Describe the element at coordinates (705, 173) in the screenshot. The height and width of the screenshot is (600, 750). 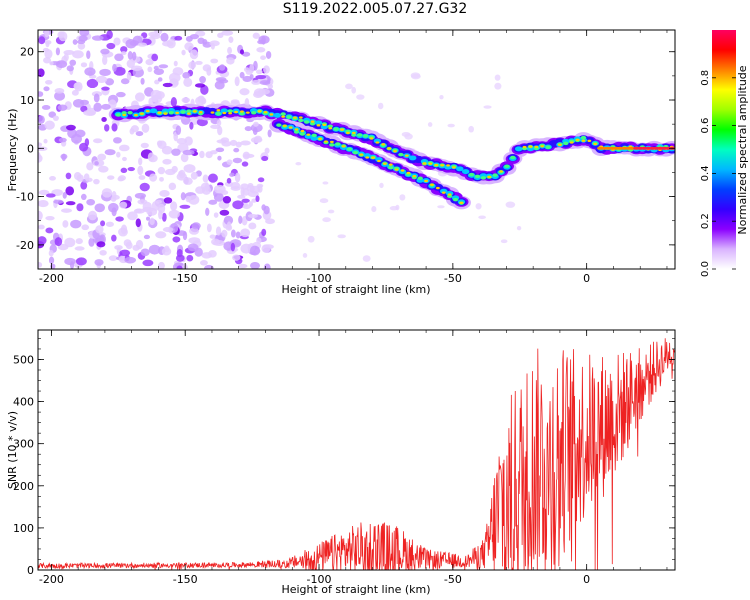
I see `colorbar-tick-label: 0.4` at that location.